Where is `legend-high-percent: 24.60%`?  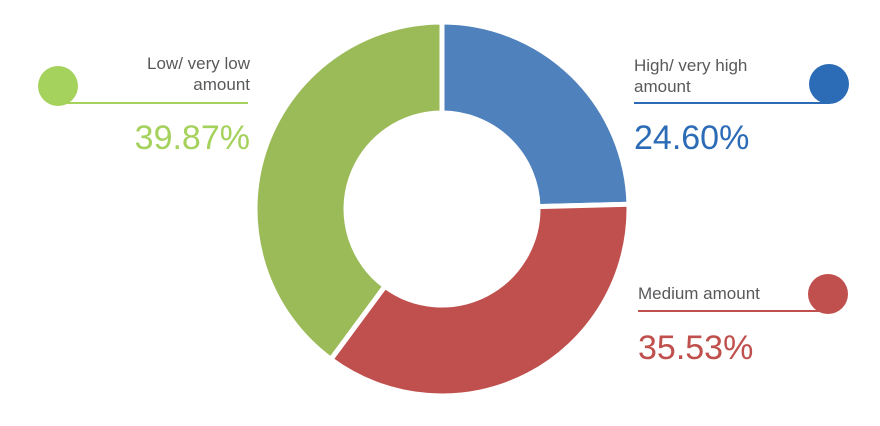
legend-high-percent: 24.60% is located at coordinates (692, 138).